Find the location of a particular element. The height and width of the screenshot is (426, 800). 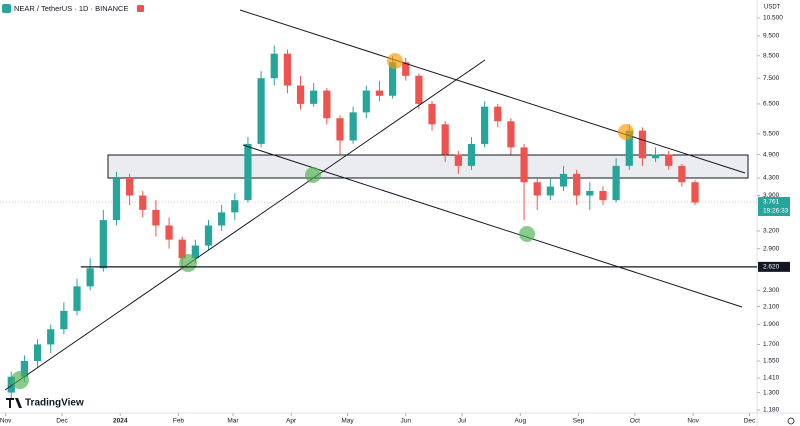

x-tick-label: Feb is located at coordinates (179, 421).